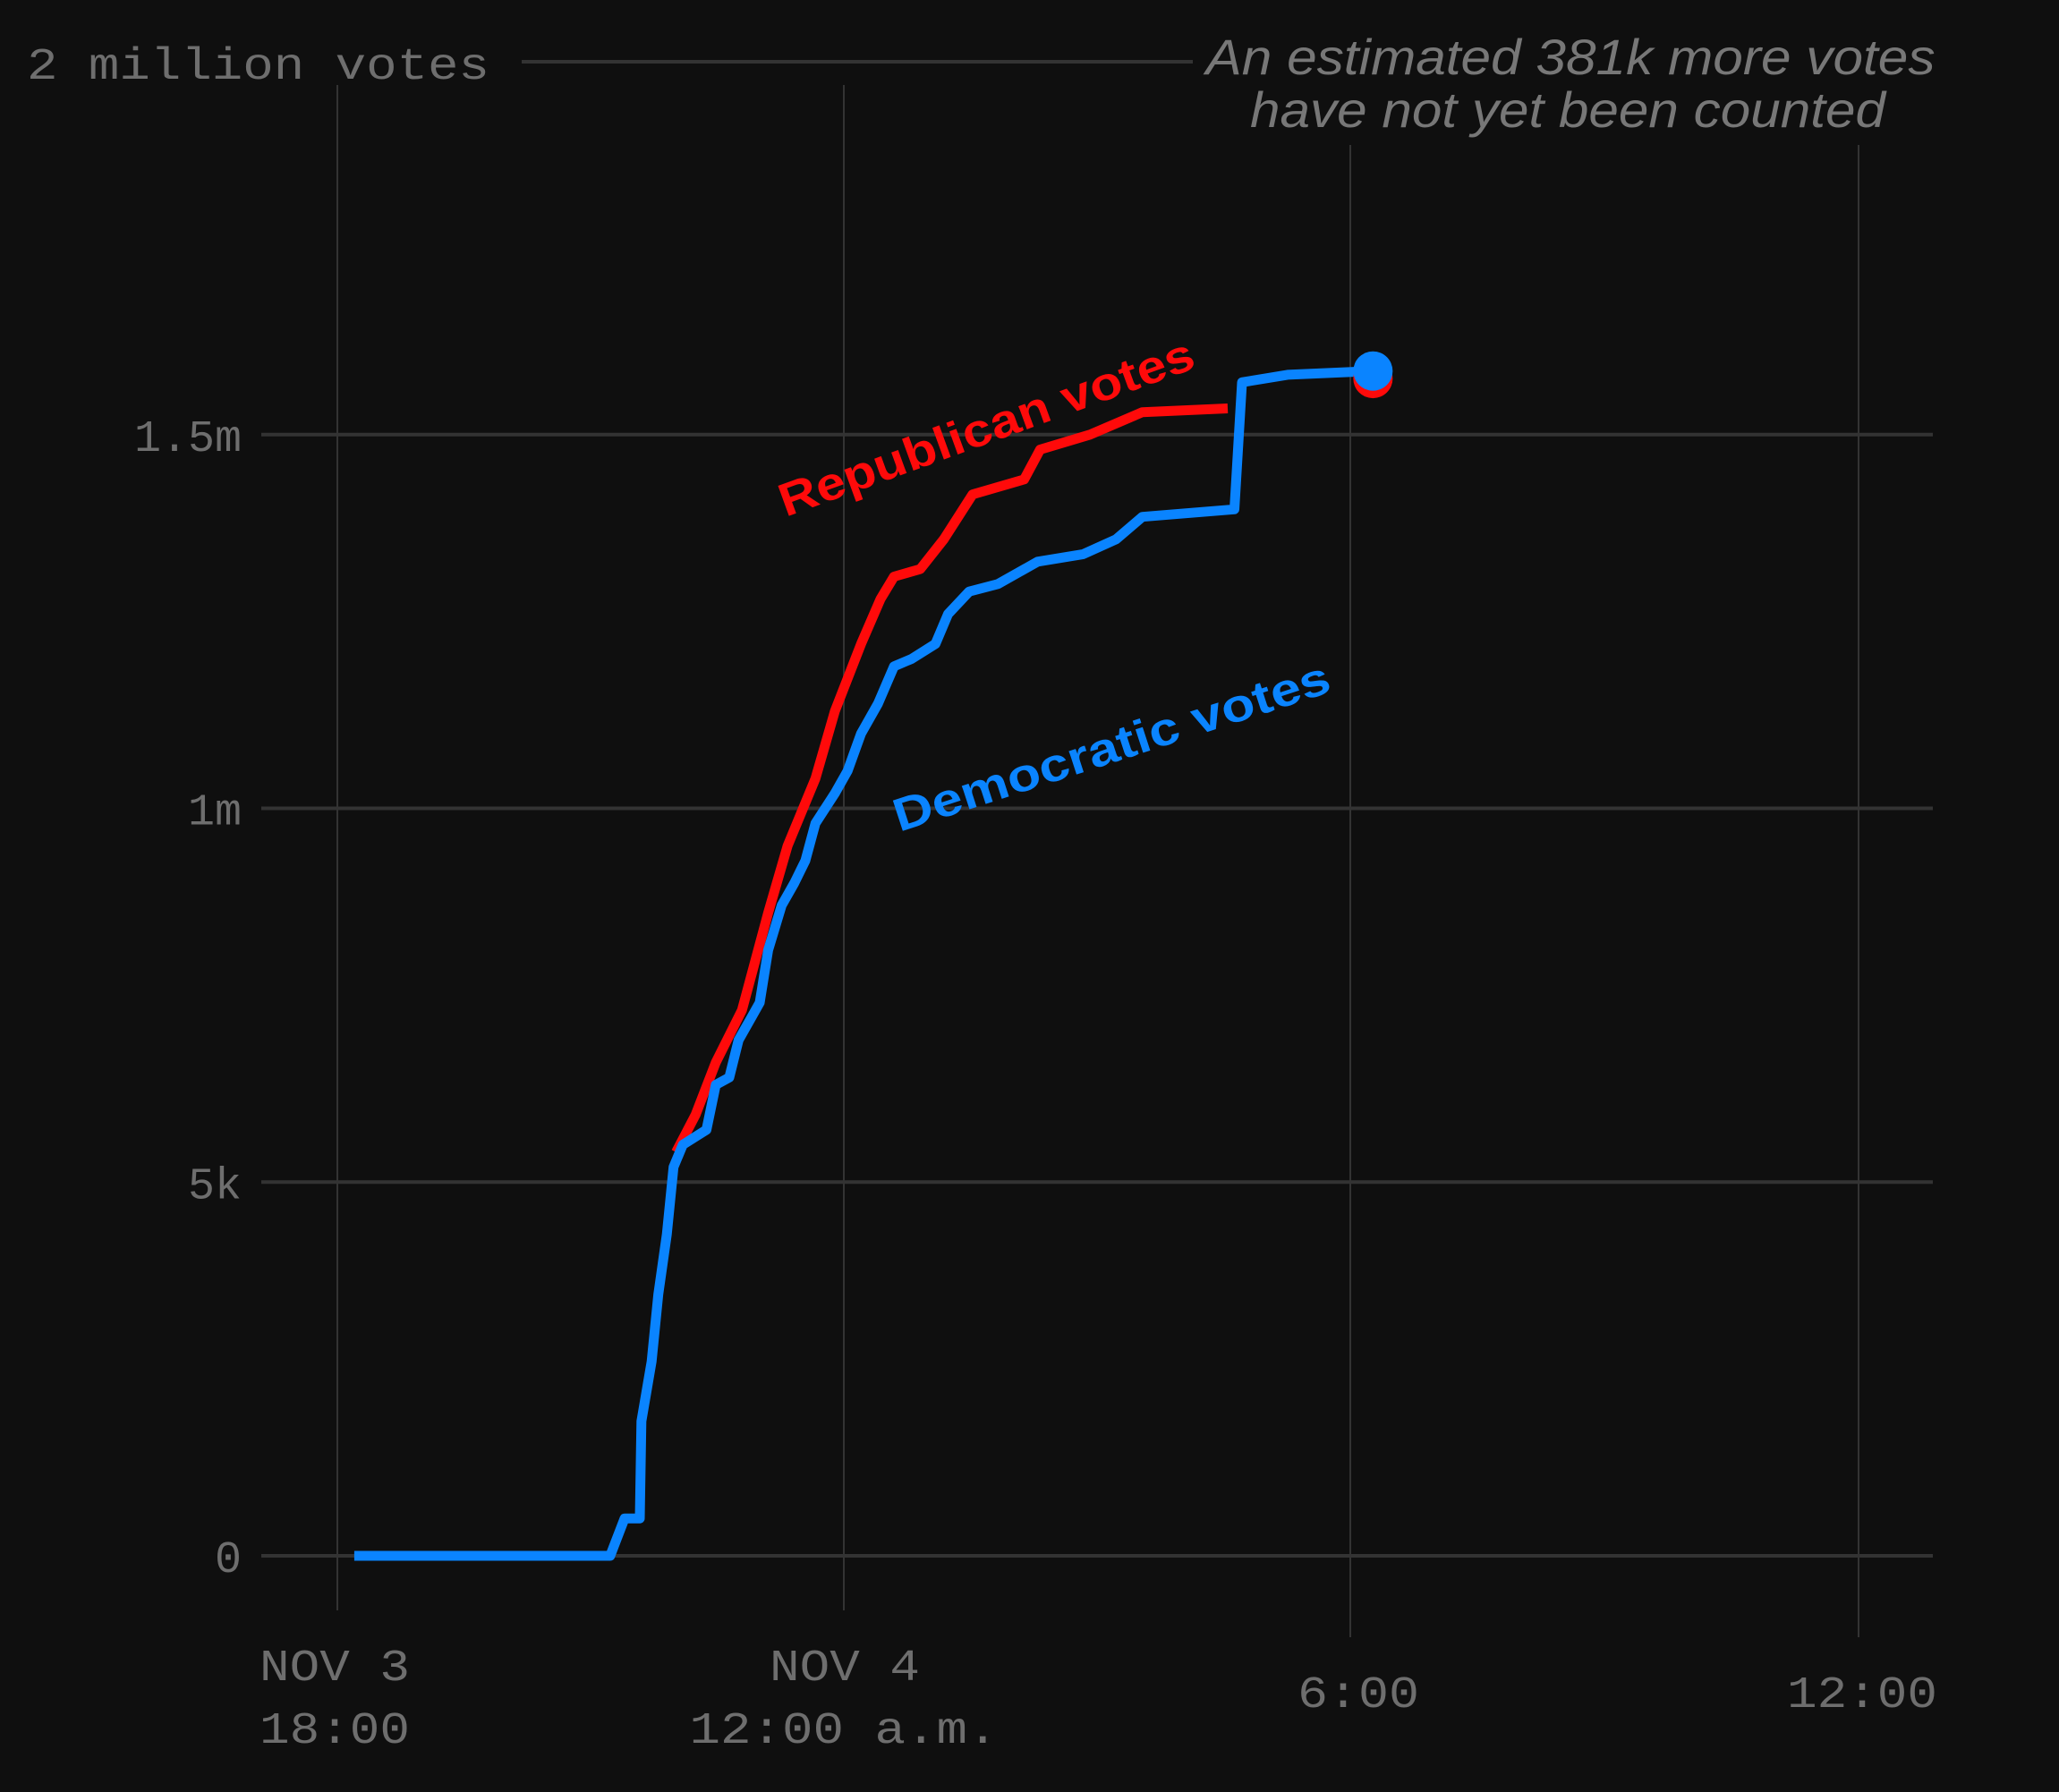 Image resolution: width=2059 pixels, height=1792 pixels. I want to click on x-tick-label-time: 12:00, so click(1862, 1695).